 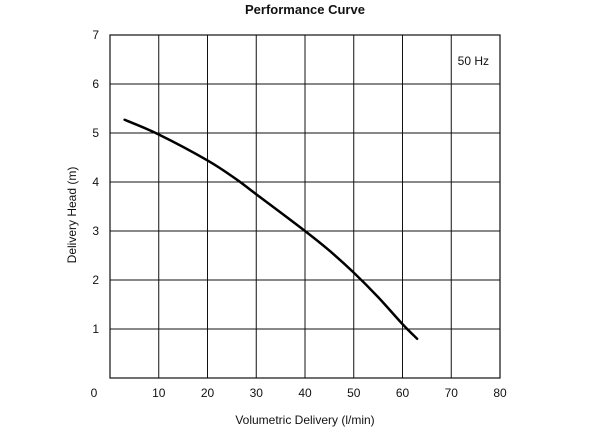 What do you see at coordinates (95, 280) in the screenshot?
I see `y-tick-label: 2` at bounding box center [95, 280].